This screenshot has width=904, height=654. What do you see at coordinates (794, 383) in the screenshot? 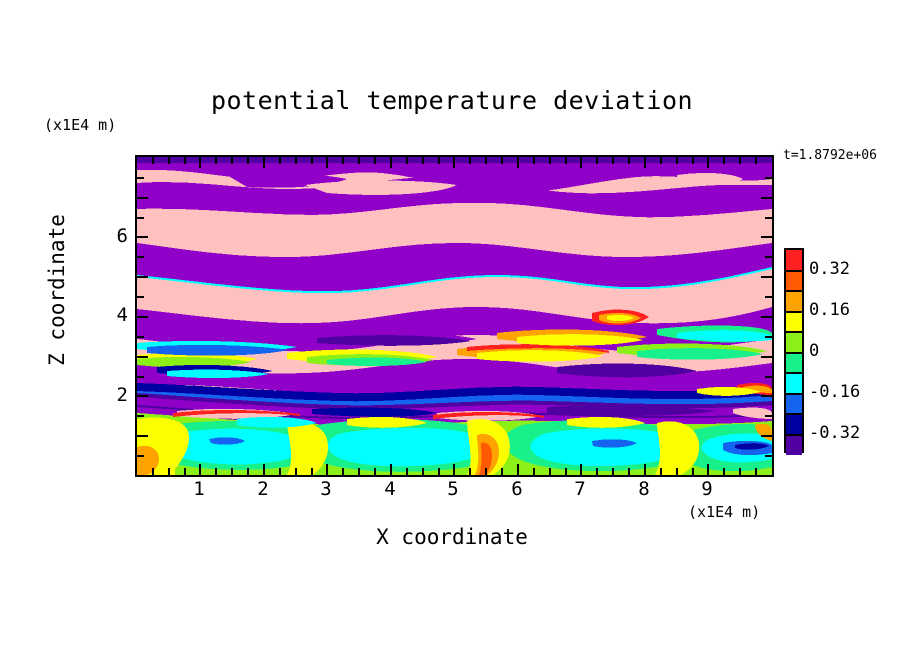
I see `colorbar-band-cyan` at bounding box center [794, 383].